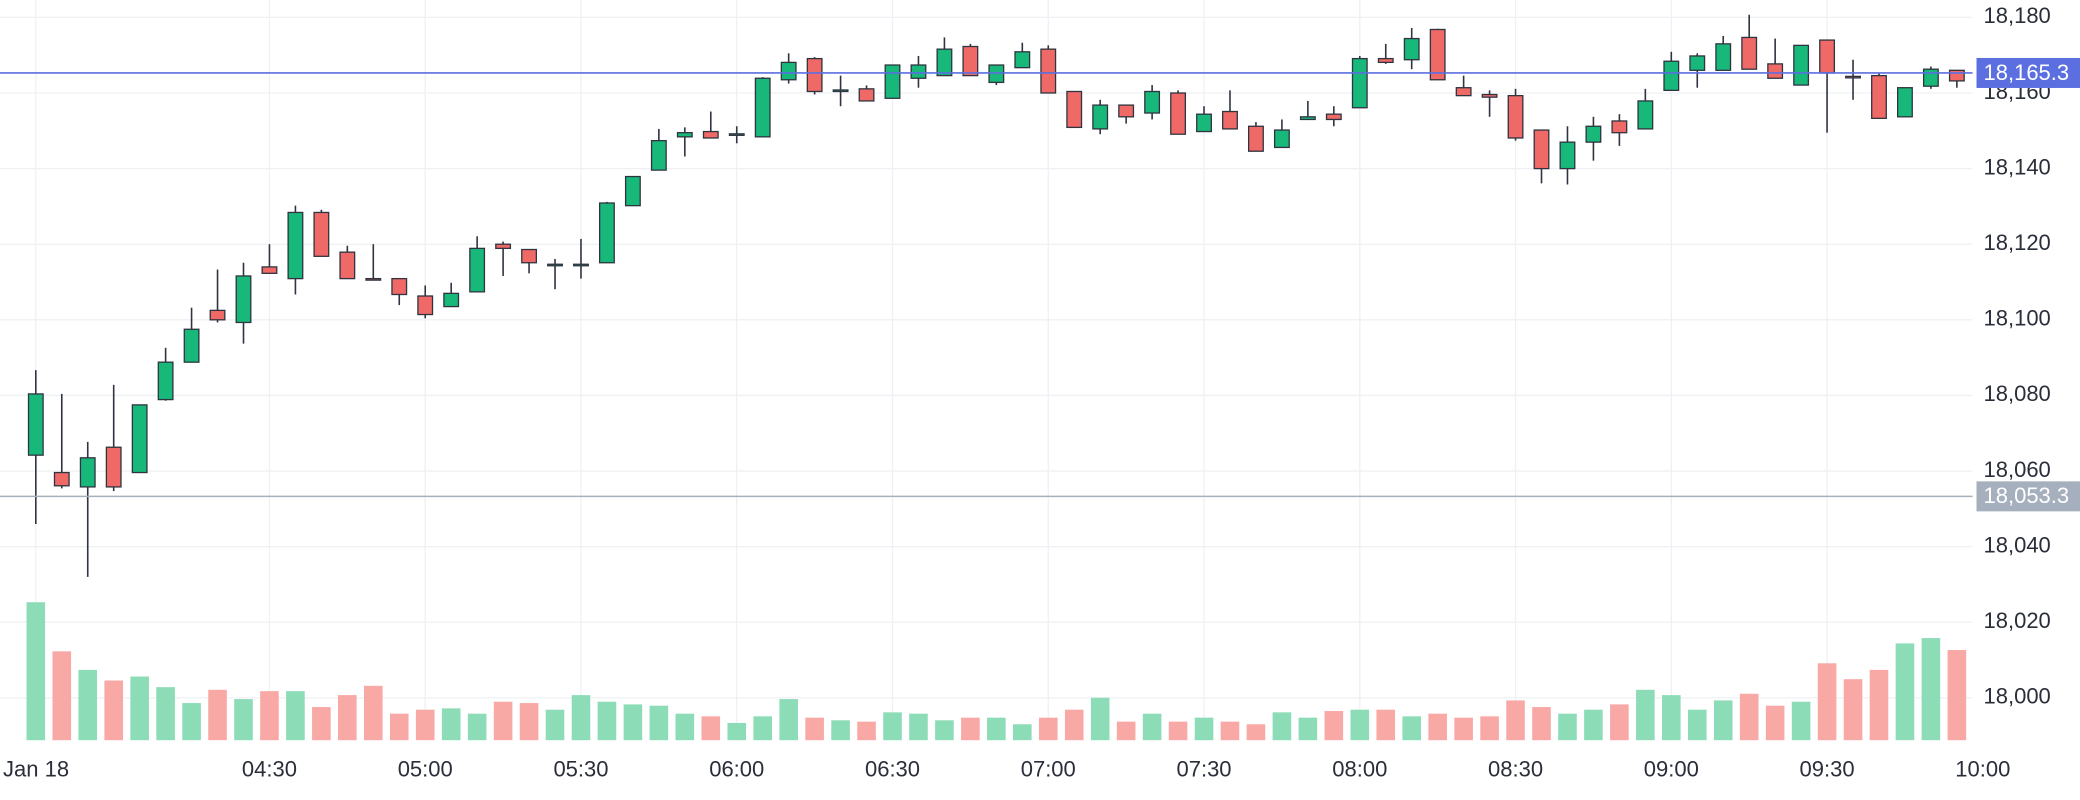 The width and height of the screenshot is (2080, 800). Describe the element at coordinates (1515, 769) in the screenshot. I see `x-tick-label: 08:30` at that location.